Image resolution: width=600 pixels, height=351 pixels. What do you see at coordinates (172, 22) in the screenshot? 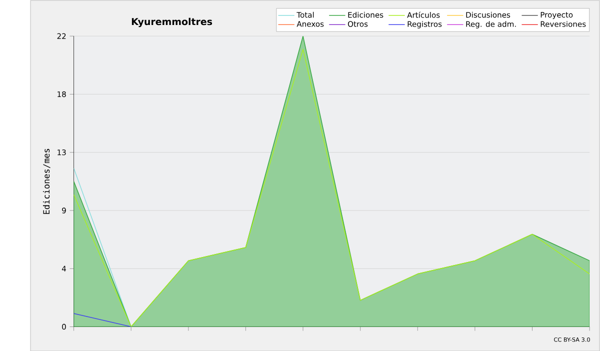
I see `chart-title: Kyuremmoltres` at bounding box center [172, 22].